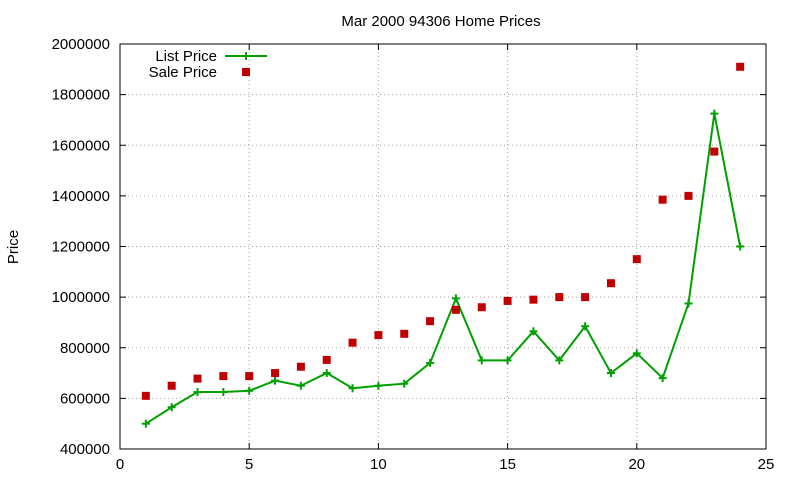 This screenshot has height=485, width=800. Describe the element at coordinates (81, 95) in the screenshot. I see `y-tick-label: 1800000` at that location.